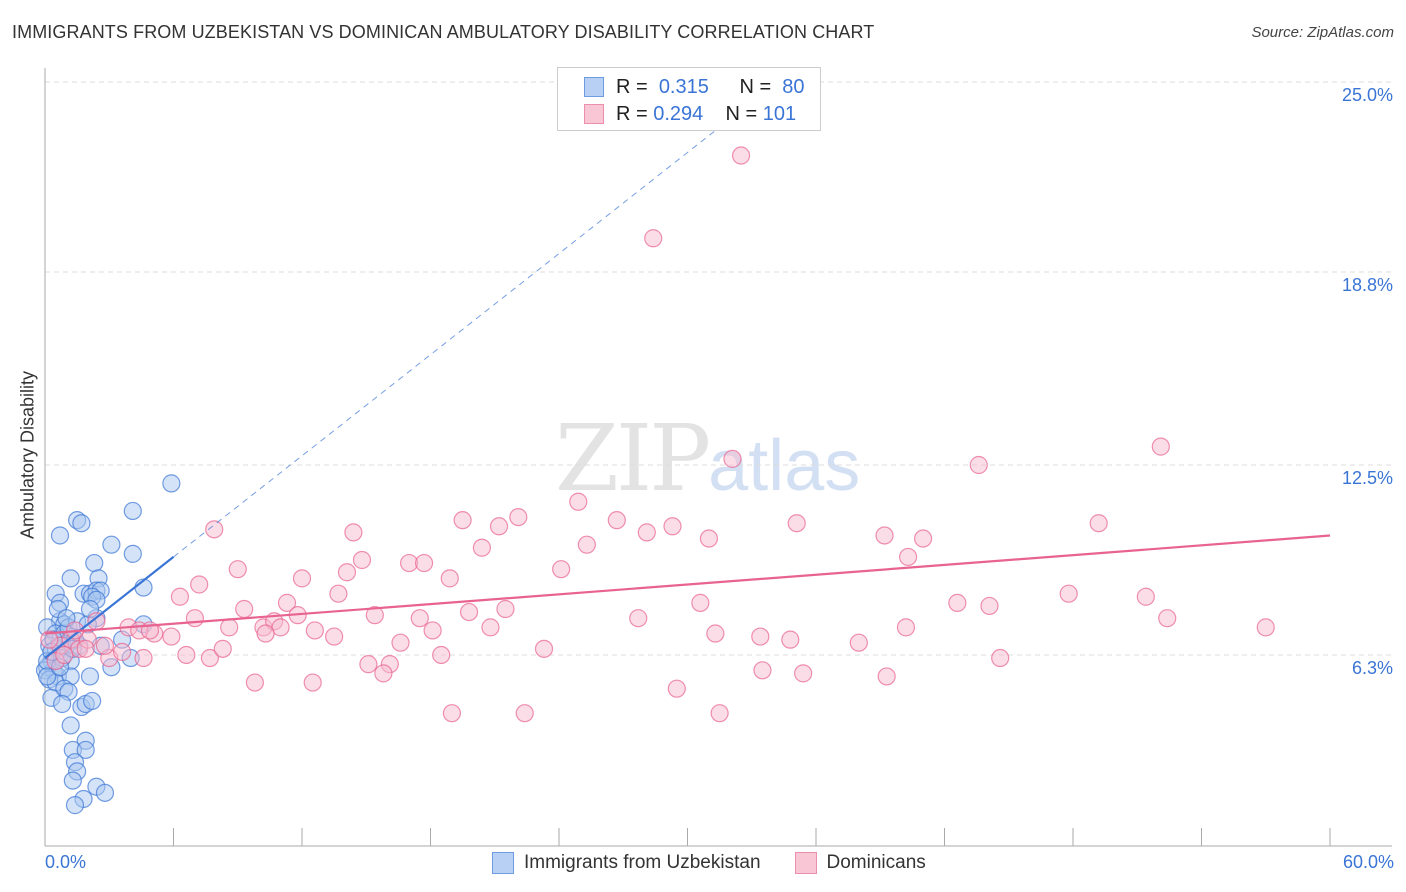  What do you see at coordinates (109, 607) in the screenshot?
I see `uzbekistan-trend-line` at bounding box center [109, 607].